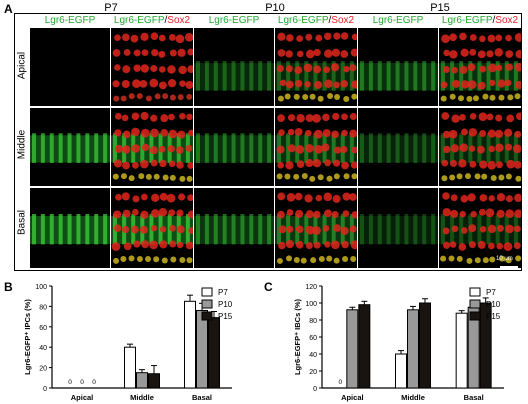  What do you see at coordinates (275, 8) in the screenshot?
I see `age-label-p10: P10` at bounding box center [275, 8].